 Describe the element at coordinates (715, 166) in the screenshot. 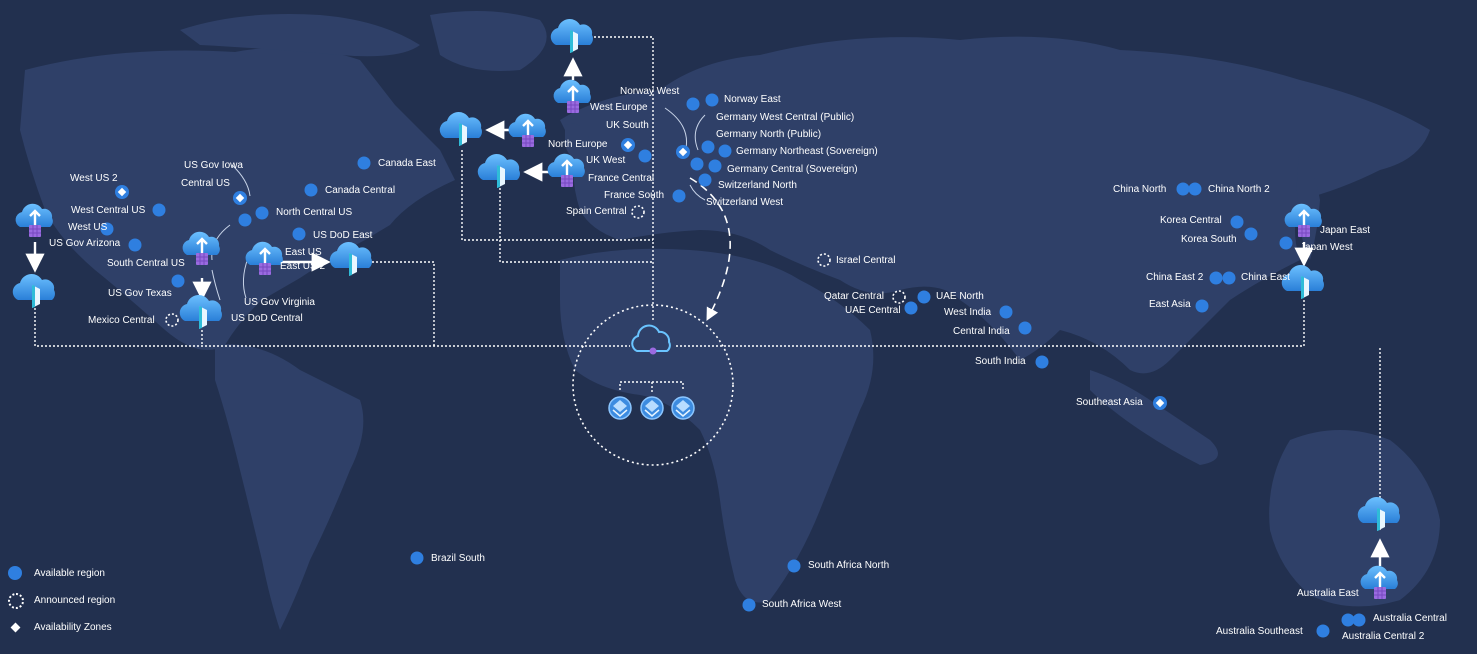

I see `available-region-marker-germany-central` at that location.